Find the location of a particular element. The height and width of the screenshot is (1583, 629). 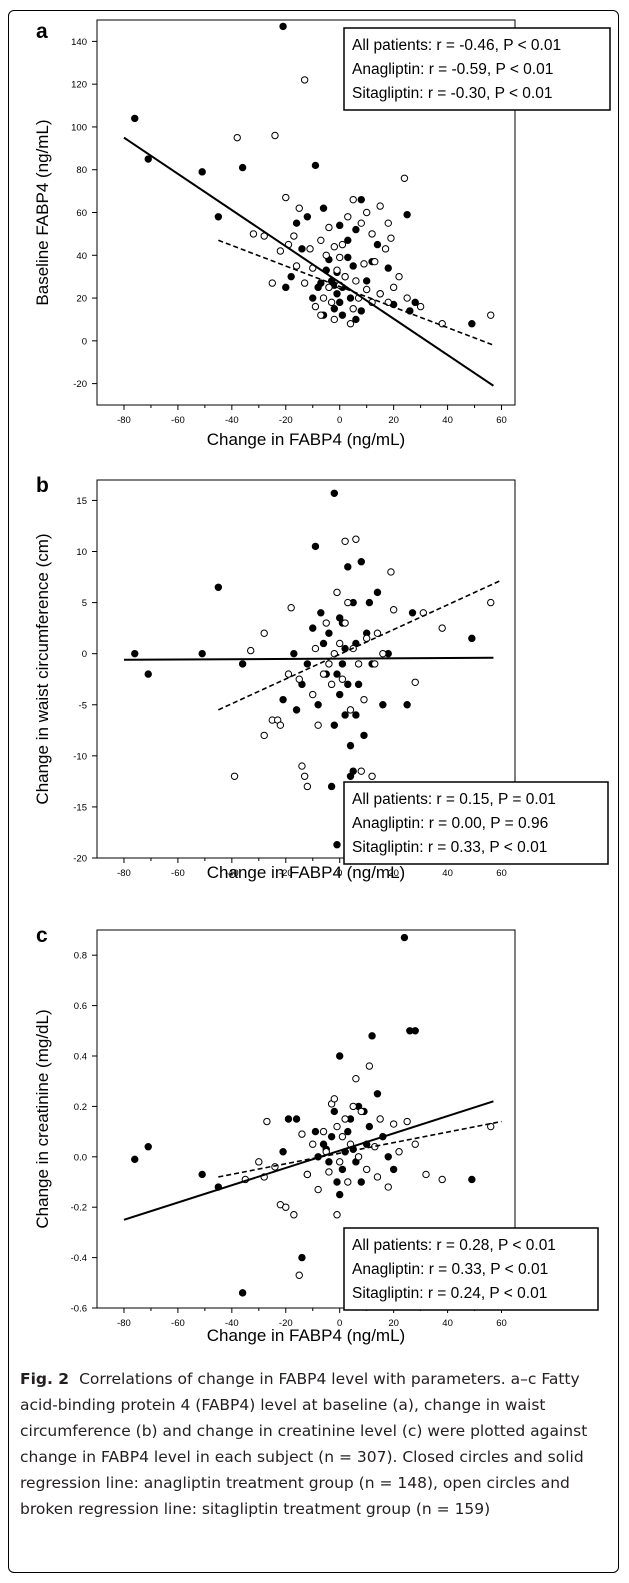

stats-line: Sitagliptin: r = -0.30, P < 0.01 is located at coordinates (452, 93).